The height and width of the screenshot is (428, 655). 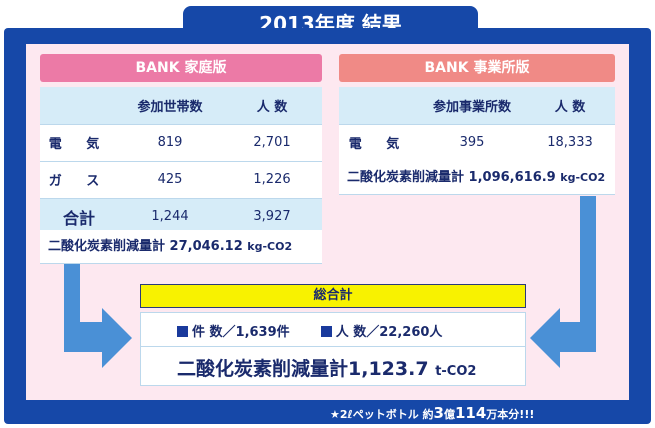 What do you see at coordinates (170, 180) in the screenshot?
I see `table-cell: 425` at bounding box center [170, 180].